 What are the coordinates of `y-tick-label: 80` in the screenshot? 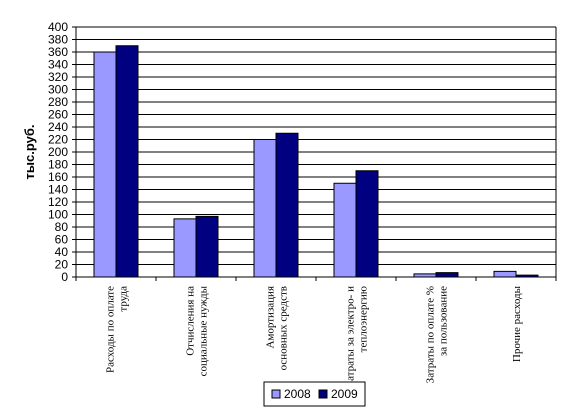 It's located at (62, 227).